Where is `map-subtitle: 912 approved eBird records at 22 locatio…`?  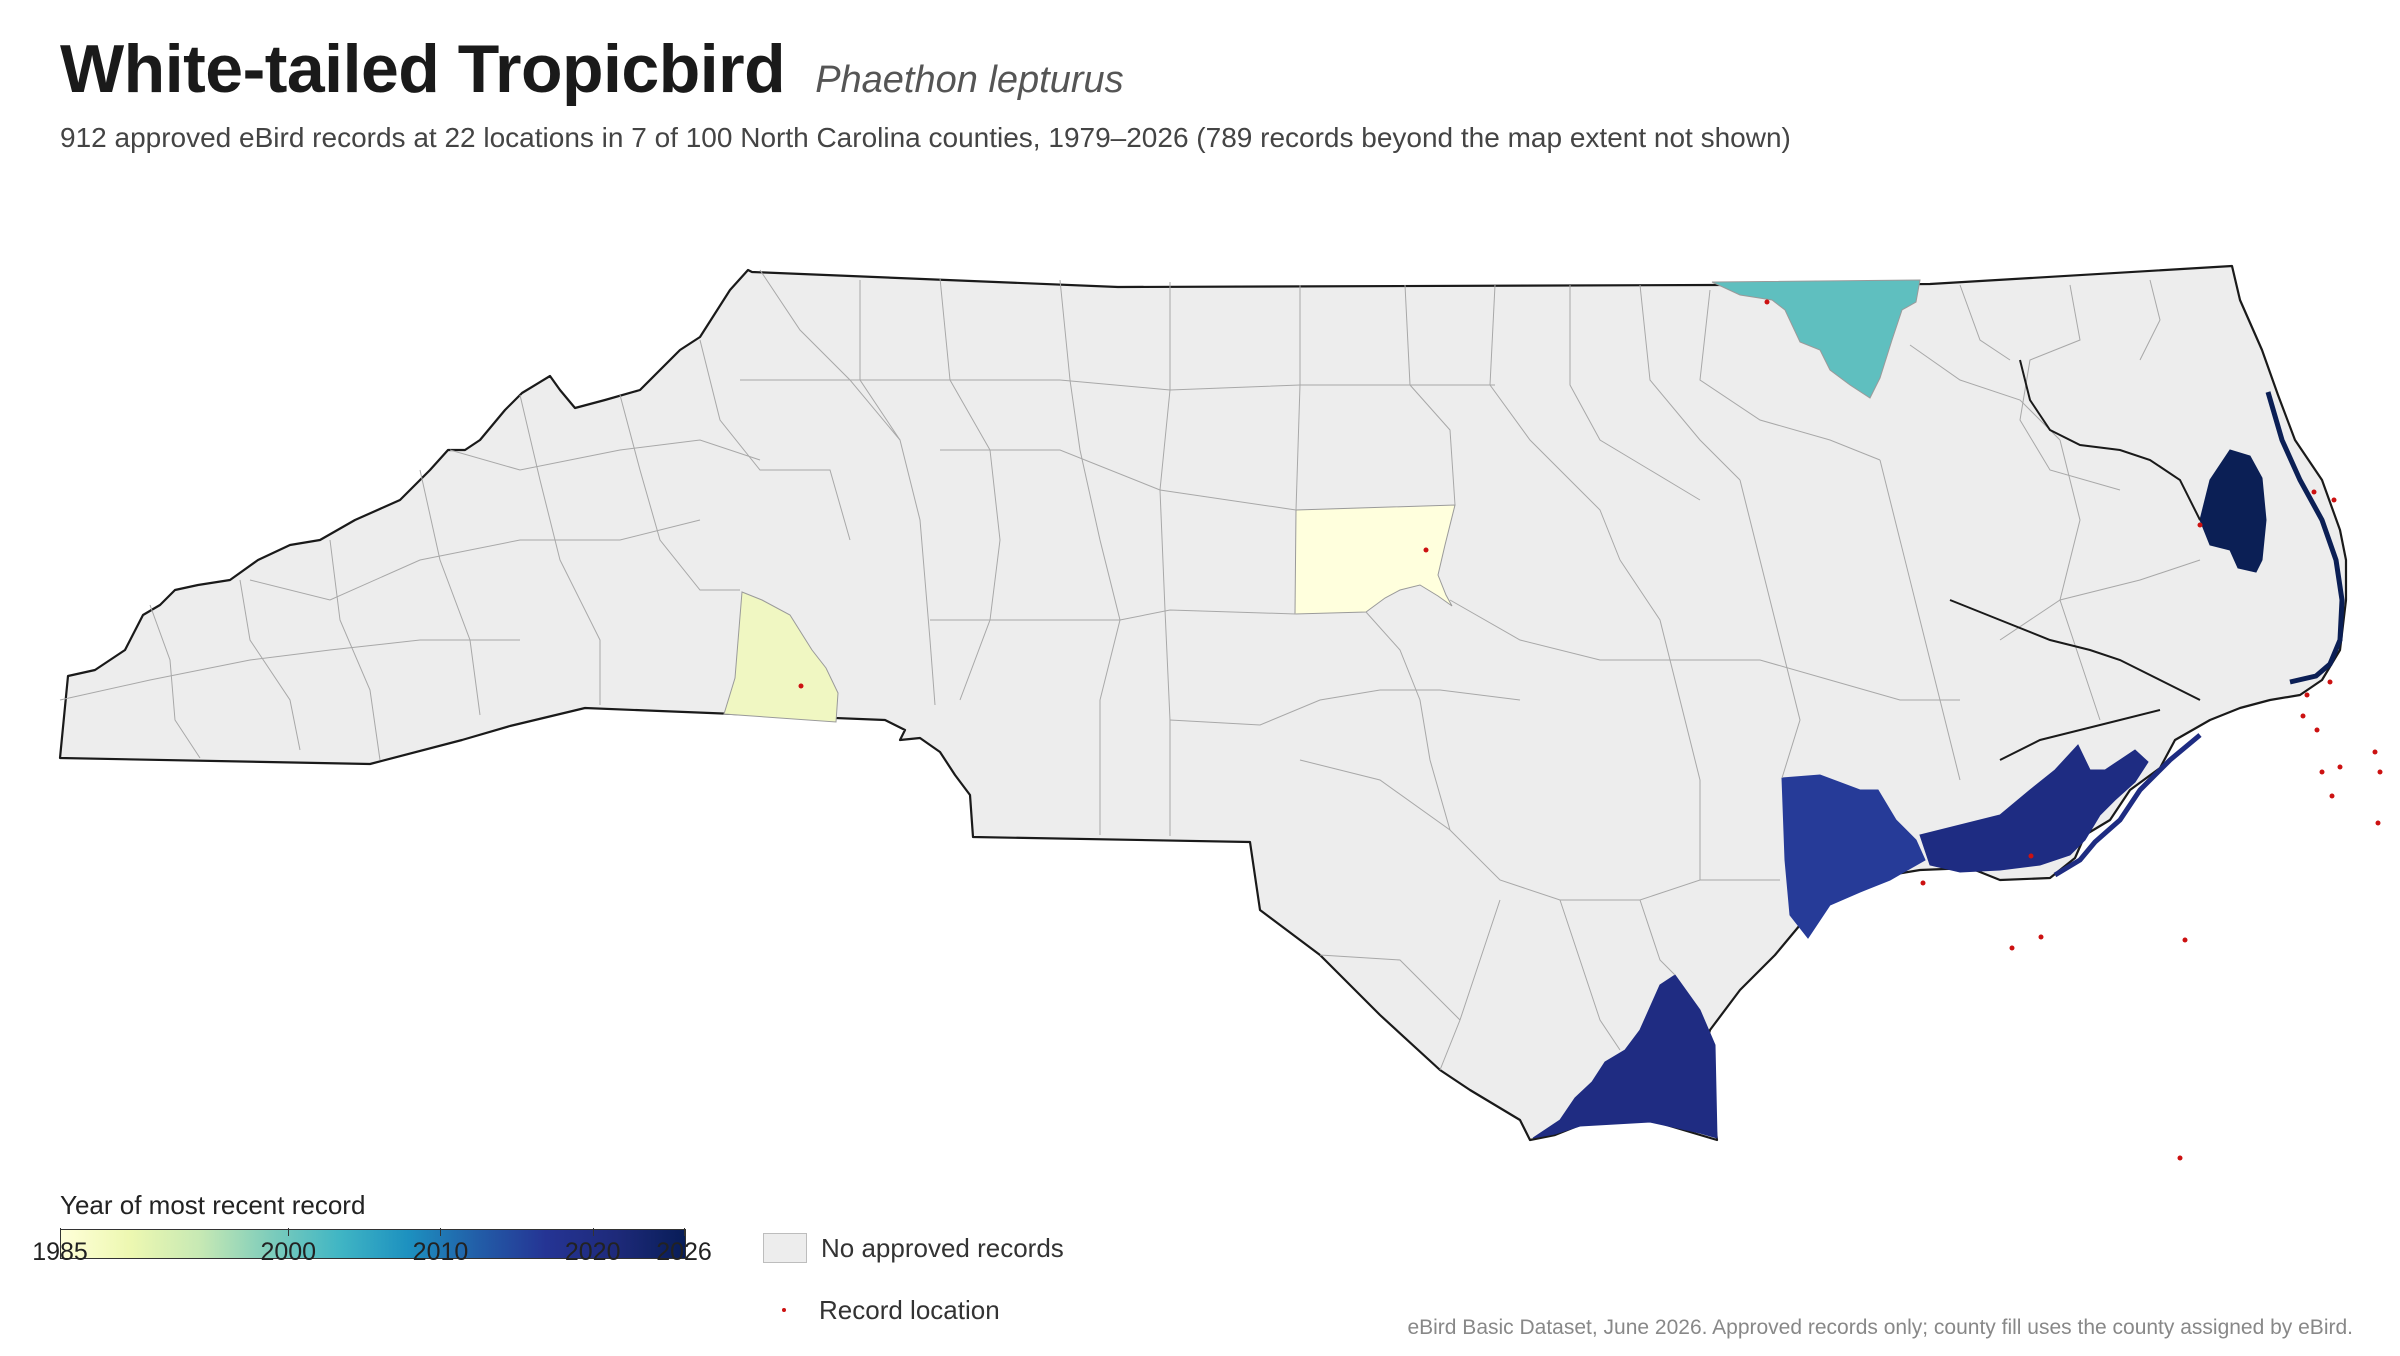
map-subtitle: 912 approved eBird records at 22 locatio… is located at coordinates (925, 137).